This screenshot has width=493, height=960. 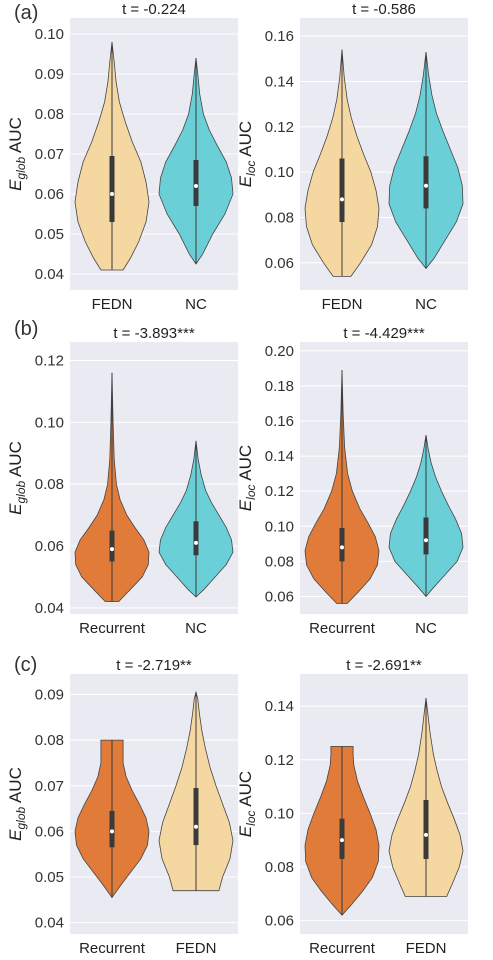 I want to click on chart-title: t = -0.224, so click(x=154, y=9).